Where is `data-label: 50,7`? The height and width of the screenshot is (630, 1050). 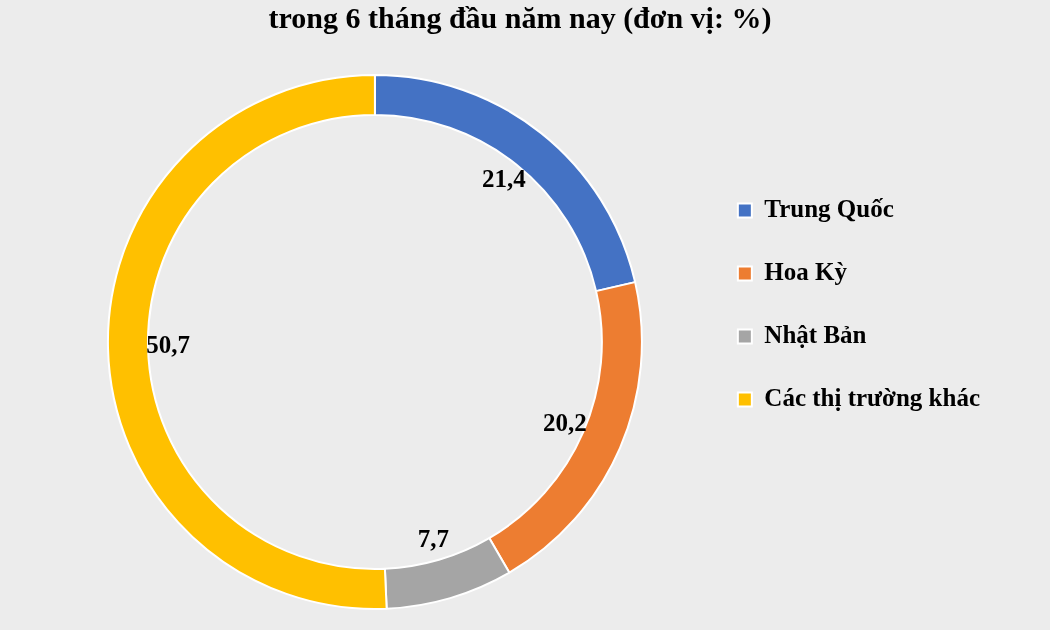 data-label: 50,7 is located at coordinates (168, 344).